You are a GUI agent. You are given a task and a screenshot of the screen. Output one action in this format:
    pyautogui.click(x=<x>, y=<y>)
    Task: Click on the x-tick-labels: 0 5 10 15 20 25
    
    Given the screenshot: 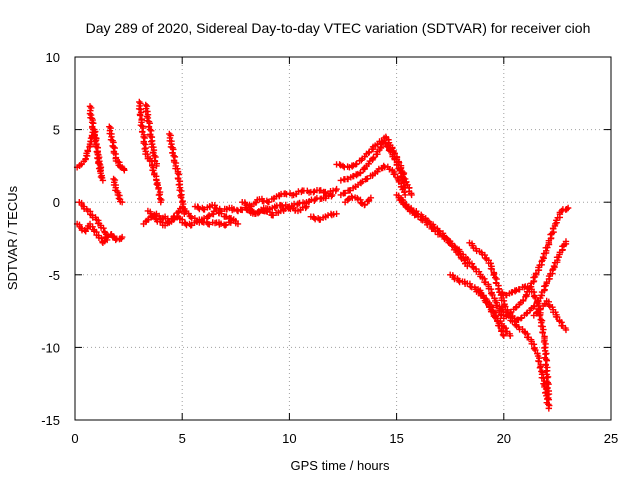 What is the action you would take?
    pyautogui.click(x=344, y=438)
    